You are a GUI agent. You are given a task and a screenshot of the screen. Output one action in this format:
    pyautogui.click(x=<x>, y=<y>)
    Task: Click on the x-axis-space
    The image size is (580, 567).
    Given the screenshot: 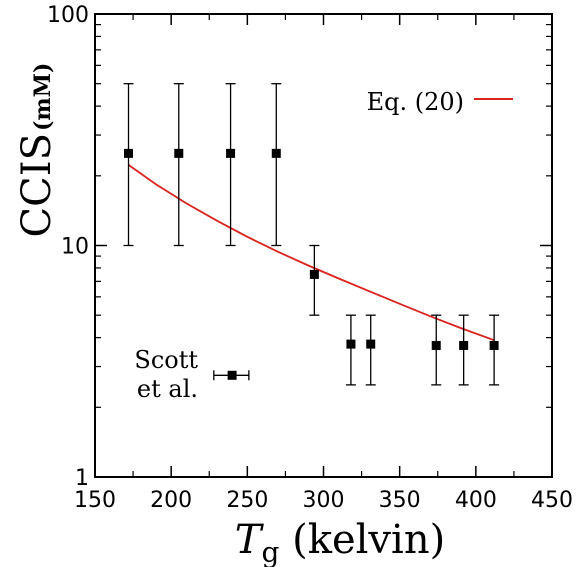 What is the action you would take?
    pyautogui.click(x=285, y=540)
    